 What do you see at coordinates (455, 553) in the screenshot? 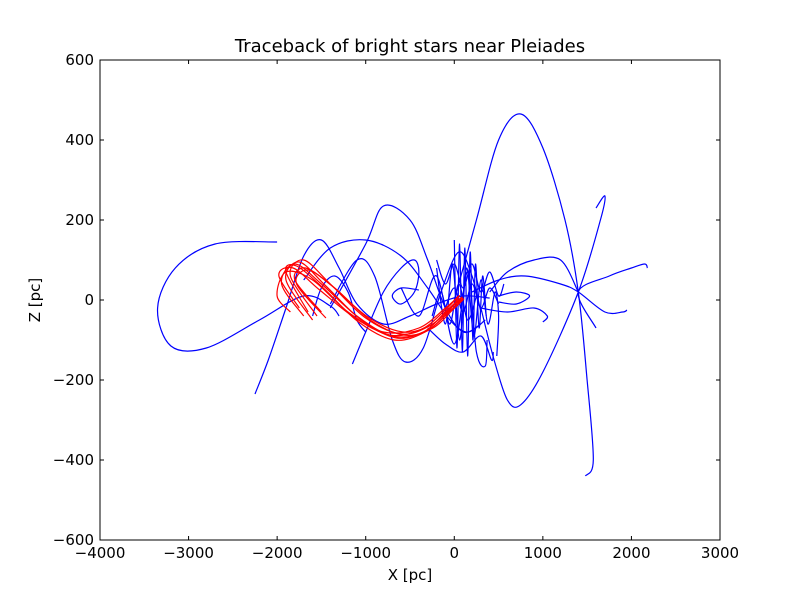
I see `x-tick-label: 0` at bounding box center [455, 553].